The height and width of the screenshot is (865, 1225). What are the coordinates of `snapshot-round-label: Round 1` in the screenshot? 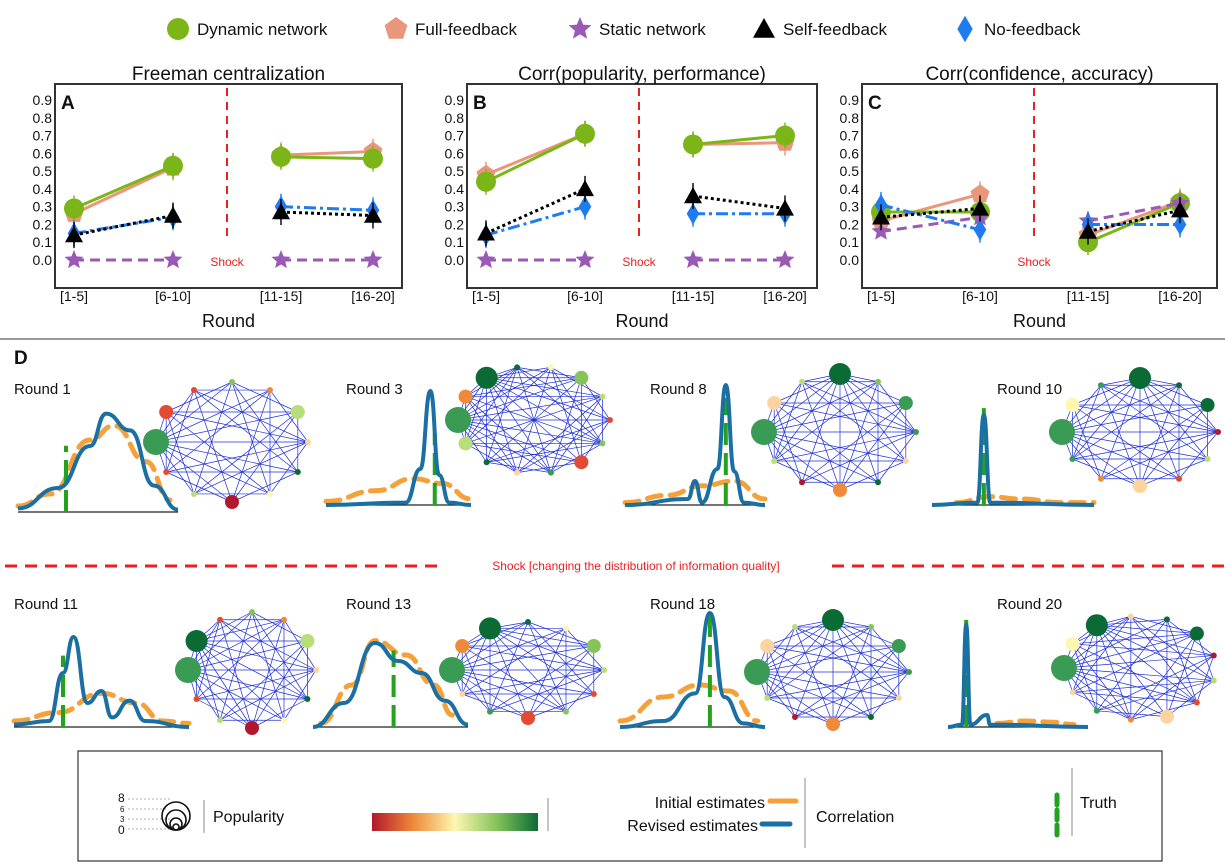 It's located at (42, 389).